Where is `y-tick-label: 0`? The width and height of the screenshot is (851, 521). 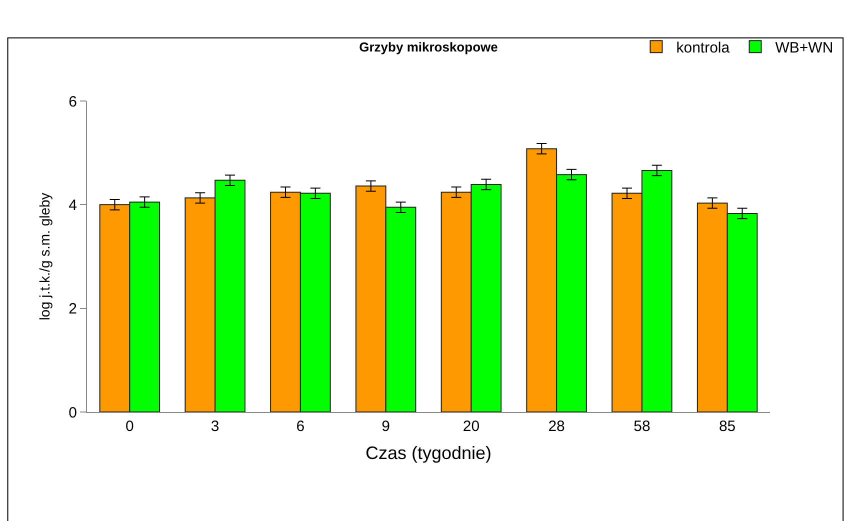 y-tick-label: 0 is located at coordinates (72, 413).